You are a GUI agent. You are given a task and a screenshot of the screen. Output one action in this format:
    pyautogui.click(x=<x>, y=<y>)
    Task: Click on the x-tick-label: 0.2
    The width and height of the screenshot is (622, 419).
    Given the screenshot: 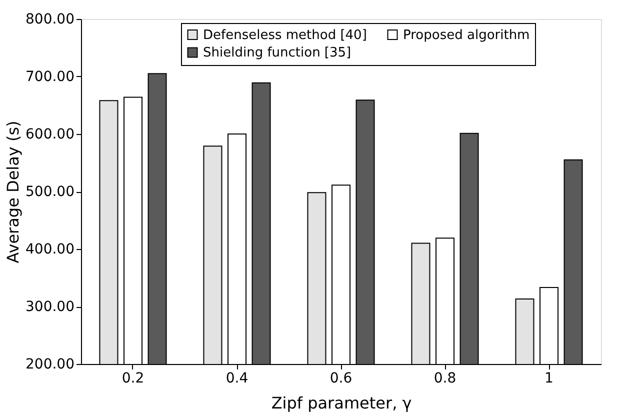 What is the action you would take?
    pyautogui.click(x=133, y=378)
    